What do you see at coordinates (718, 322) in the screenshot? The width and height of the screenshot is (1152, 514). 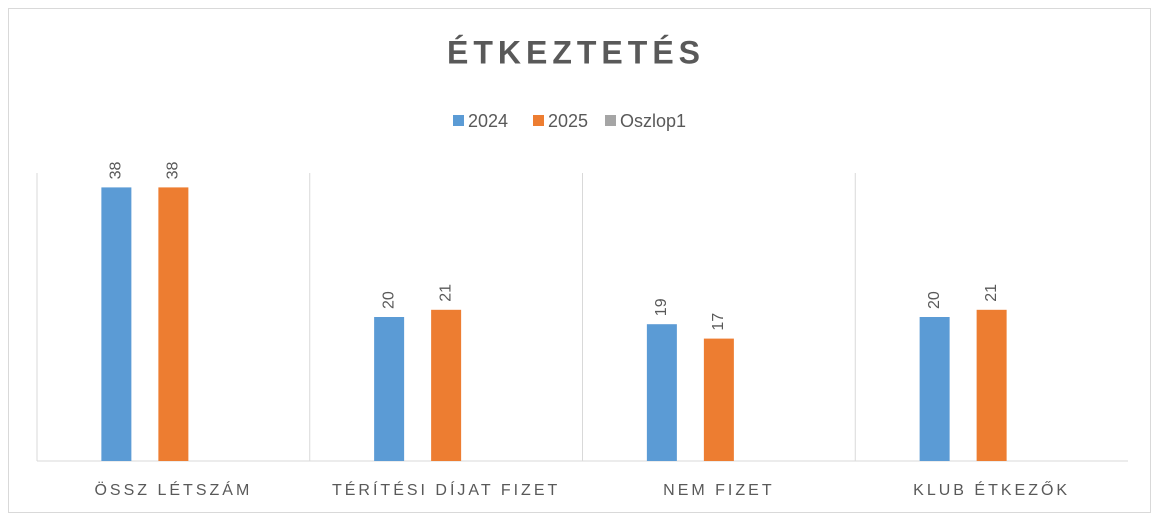 I see `data-label: 17` at bounding box center [718, 322].